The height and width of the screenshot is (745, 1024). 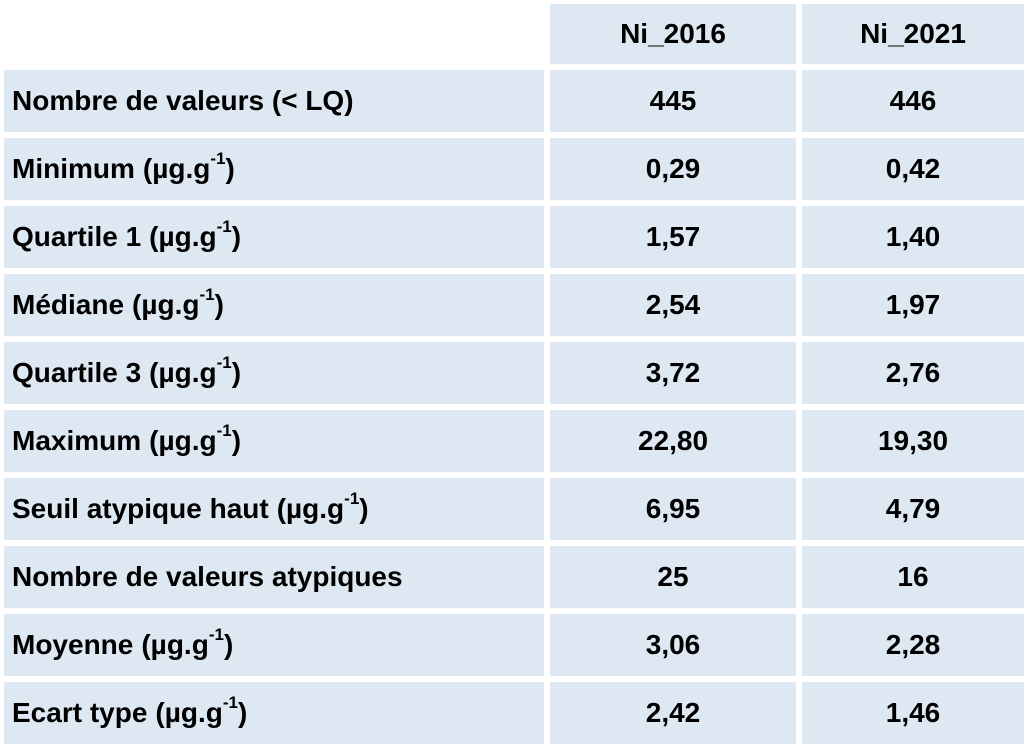 What do you see at coordinates (77, 440) in the screenshot?
I see `row-label-text: Maximum` at bounding box center [77, 440].